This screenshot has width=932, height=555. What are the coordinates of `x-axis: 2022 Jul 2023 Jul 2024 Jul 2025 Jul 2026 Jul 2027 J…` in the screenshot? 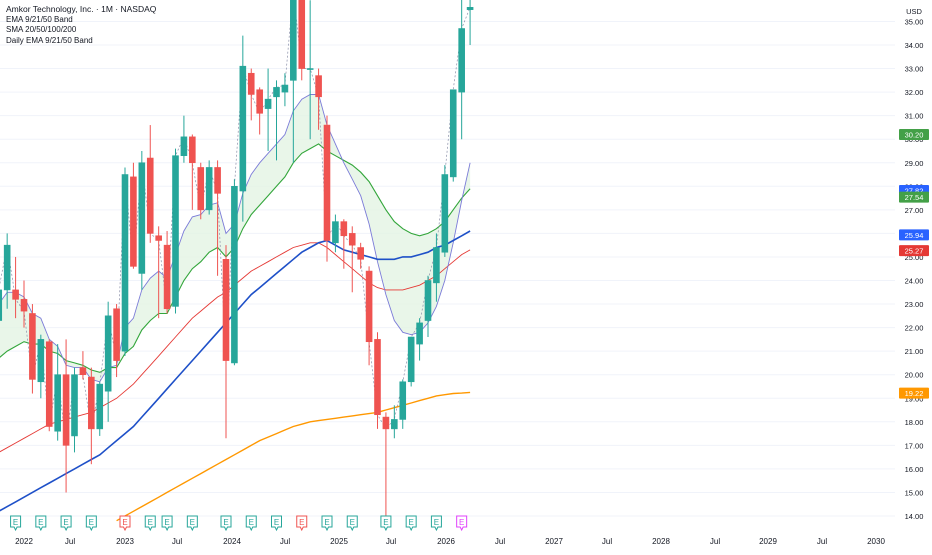 It's located at (450, 541).